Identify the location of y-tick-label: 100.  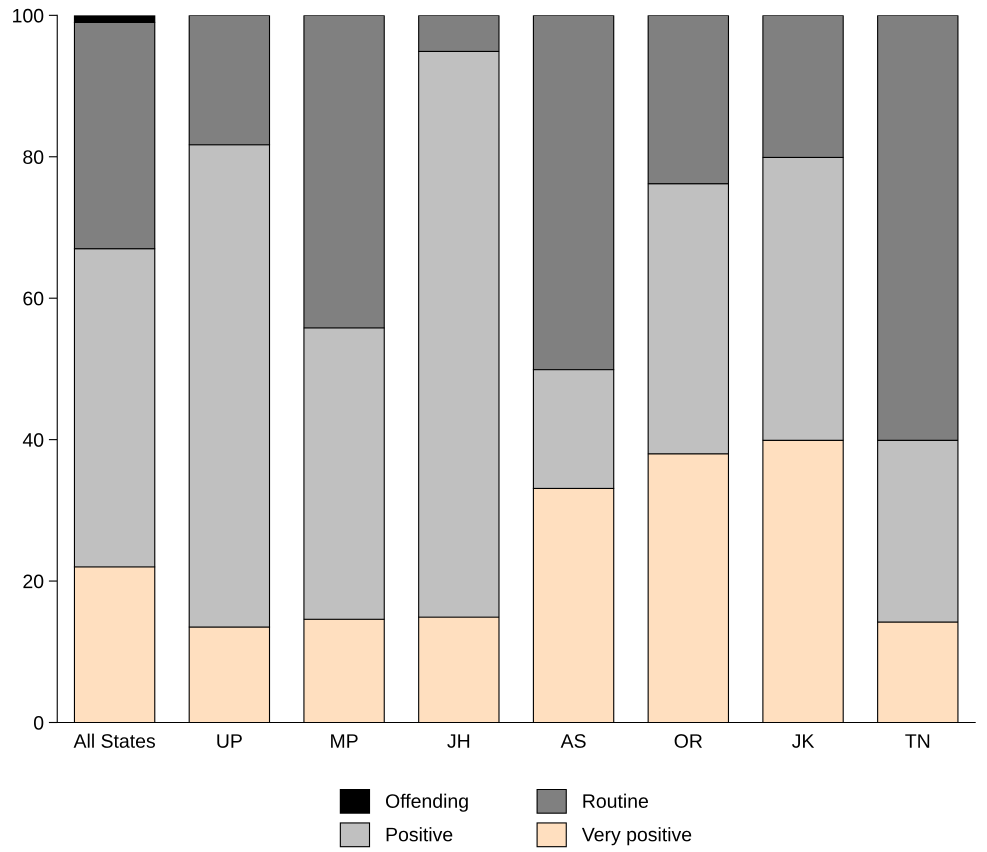
(28, 15).